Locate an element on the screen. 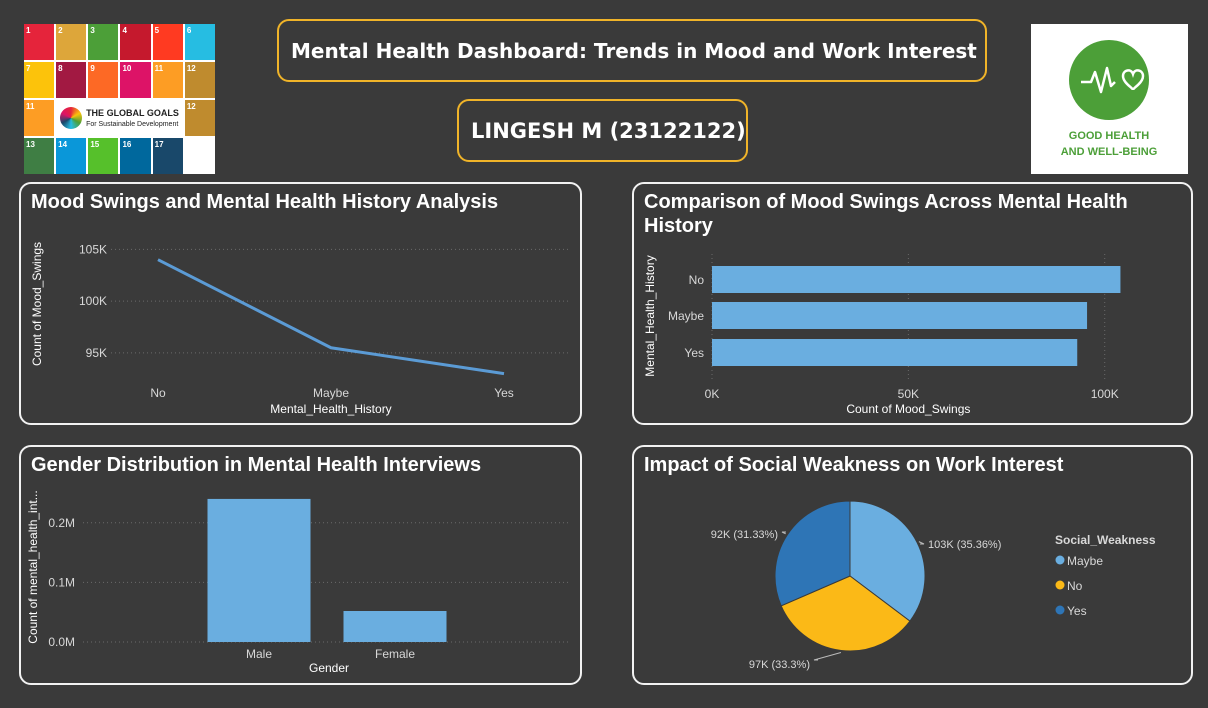 This screenshot has height=708, width=1208. y-axis-label: Mental_Health_History is located at coordinates (650, 315).